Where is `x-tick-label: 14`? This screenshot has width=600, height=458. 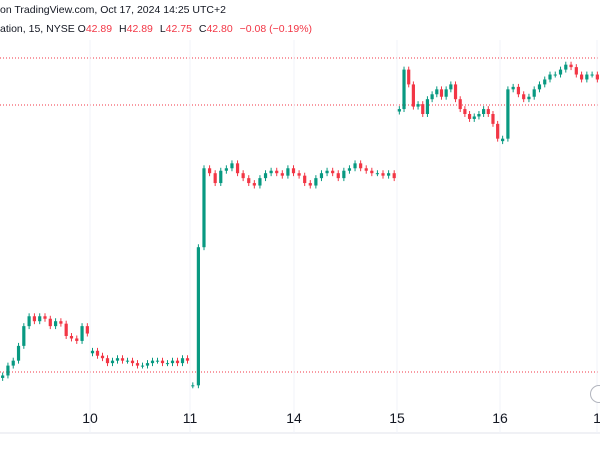 x-tick-label: 14 is located at coordinates (294, 418).